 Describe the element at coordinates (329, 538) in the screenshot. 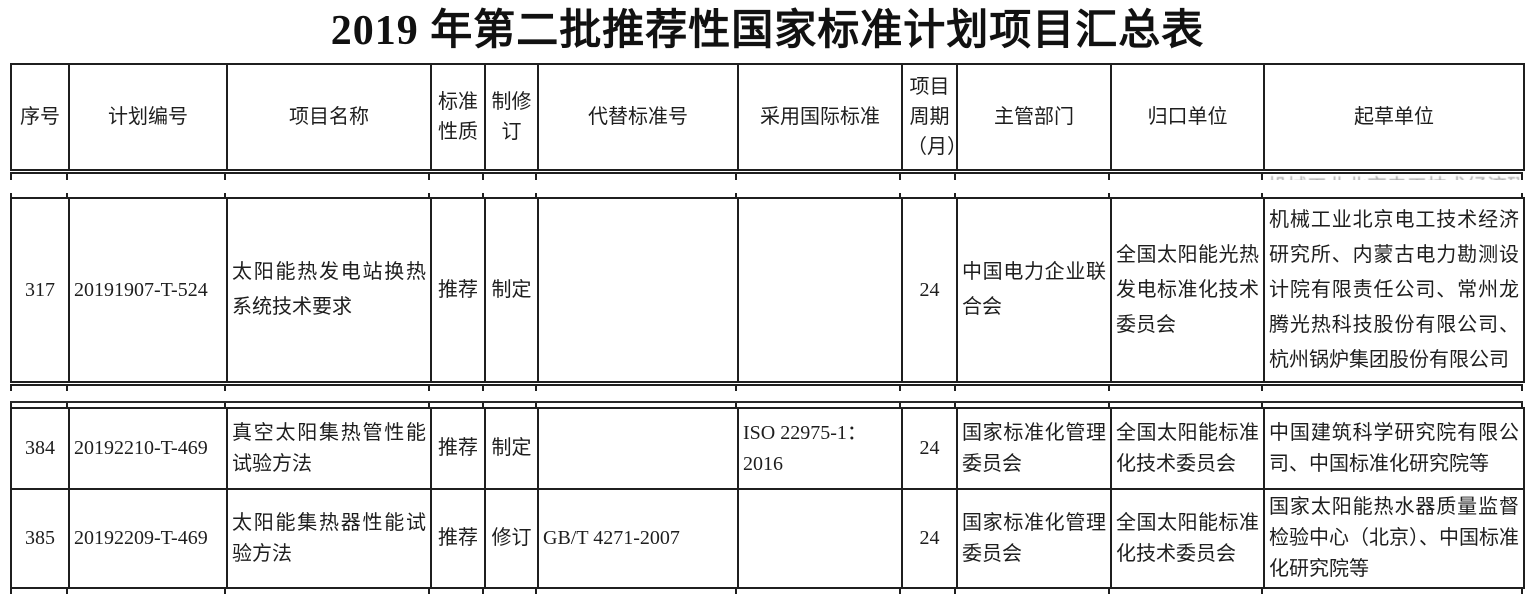

I see `cell-project-name: 太阳能集热器性能试验方法` at that location.